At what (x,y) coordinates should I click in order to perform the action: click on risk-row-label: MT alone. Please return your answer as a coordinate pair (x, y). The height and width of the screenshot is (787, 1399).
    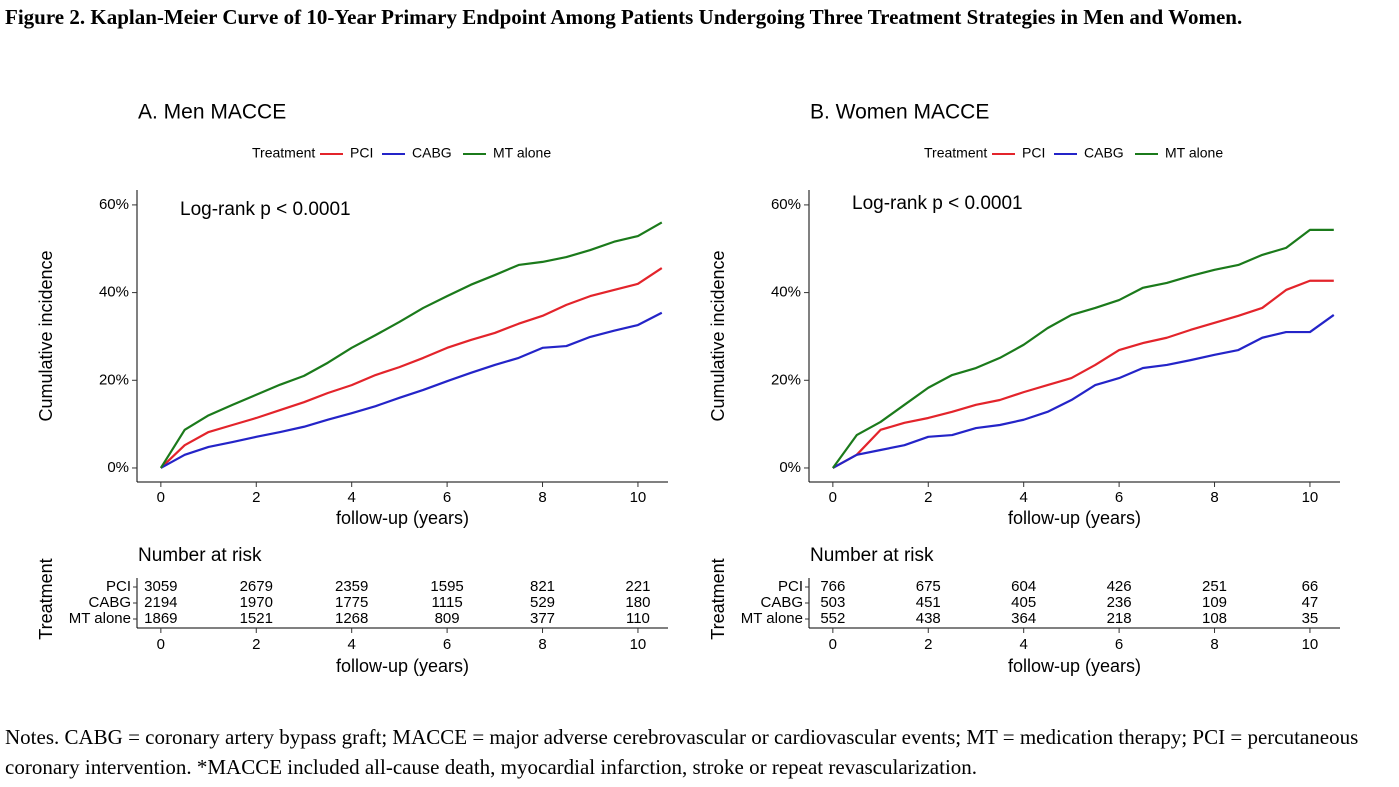
    Looking at the image, I should click on (100, 618).